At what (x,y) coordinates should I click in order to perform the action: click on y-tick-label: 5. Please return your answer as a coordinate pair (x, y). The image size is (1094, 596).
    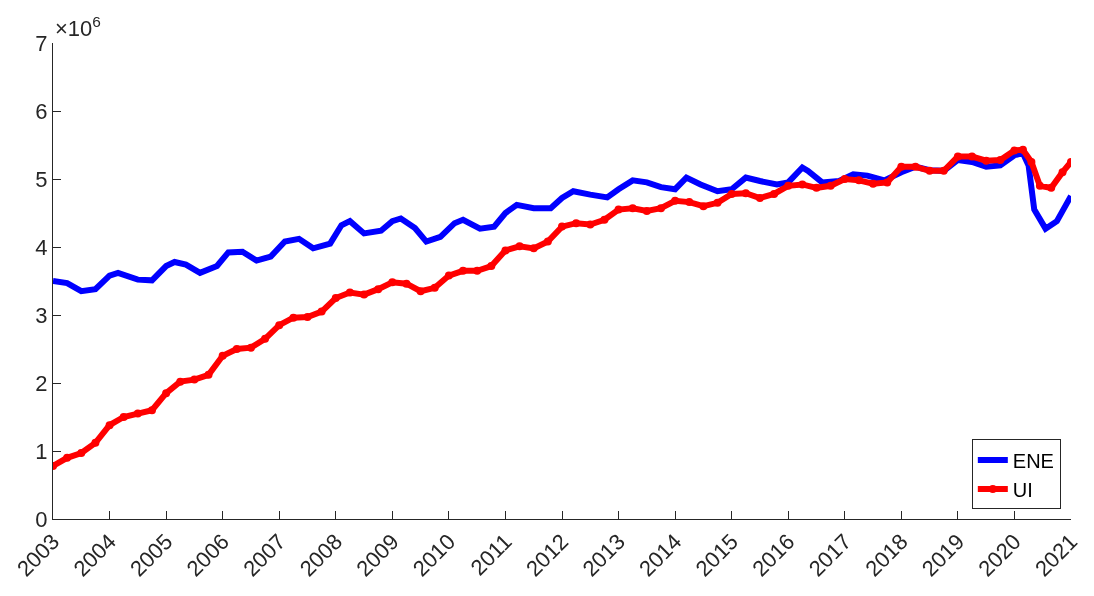
    Looking at the image, I should click on (41, 179).